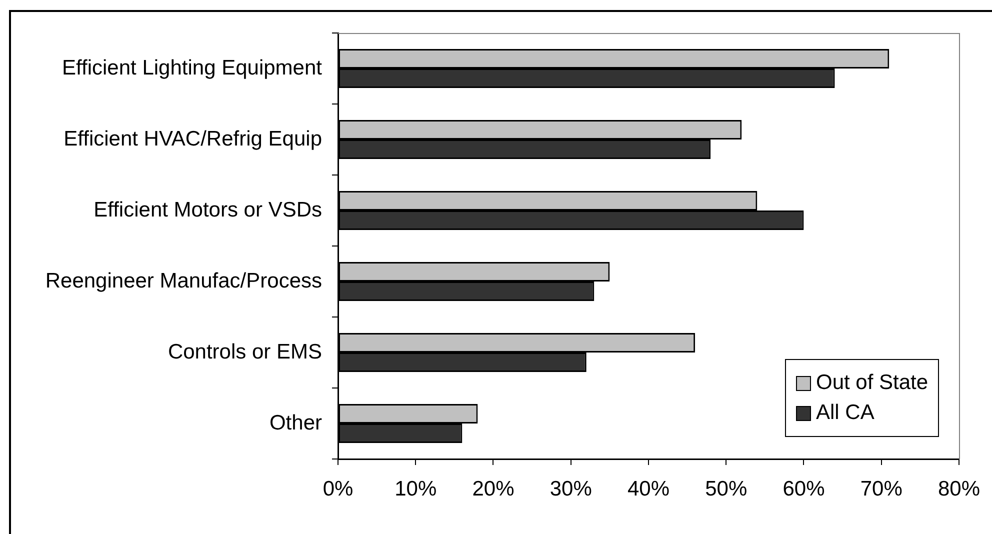  I want to click on y-tick-label: Other, so click(295, 422).